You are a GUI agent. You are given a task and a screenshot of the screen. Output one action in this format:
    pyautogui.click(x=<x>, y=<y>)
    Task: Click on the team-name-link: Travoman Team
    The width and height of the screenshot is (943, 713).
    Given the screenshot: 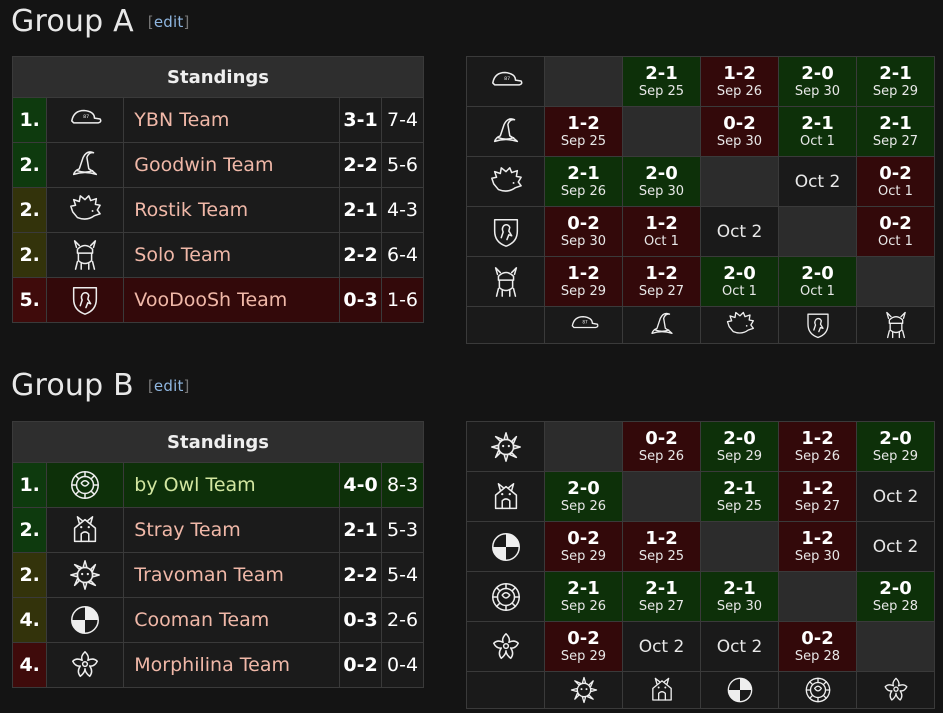 What is the action you would take?
    pyautogui.click(x=232, y=575)
    